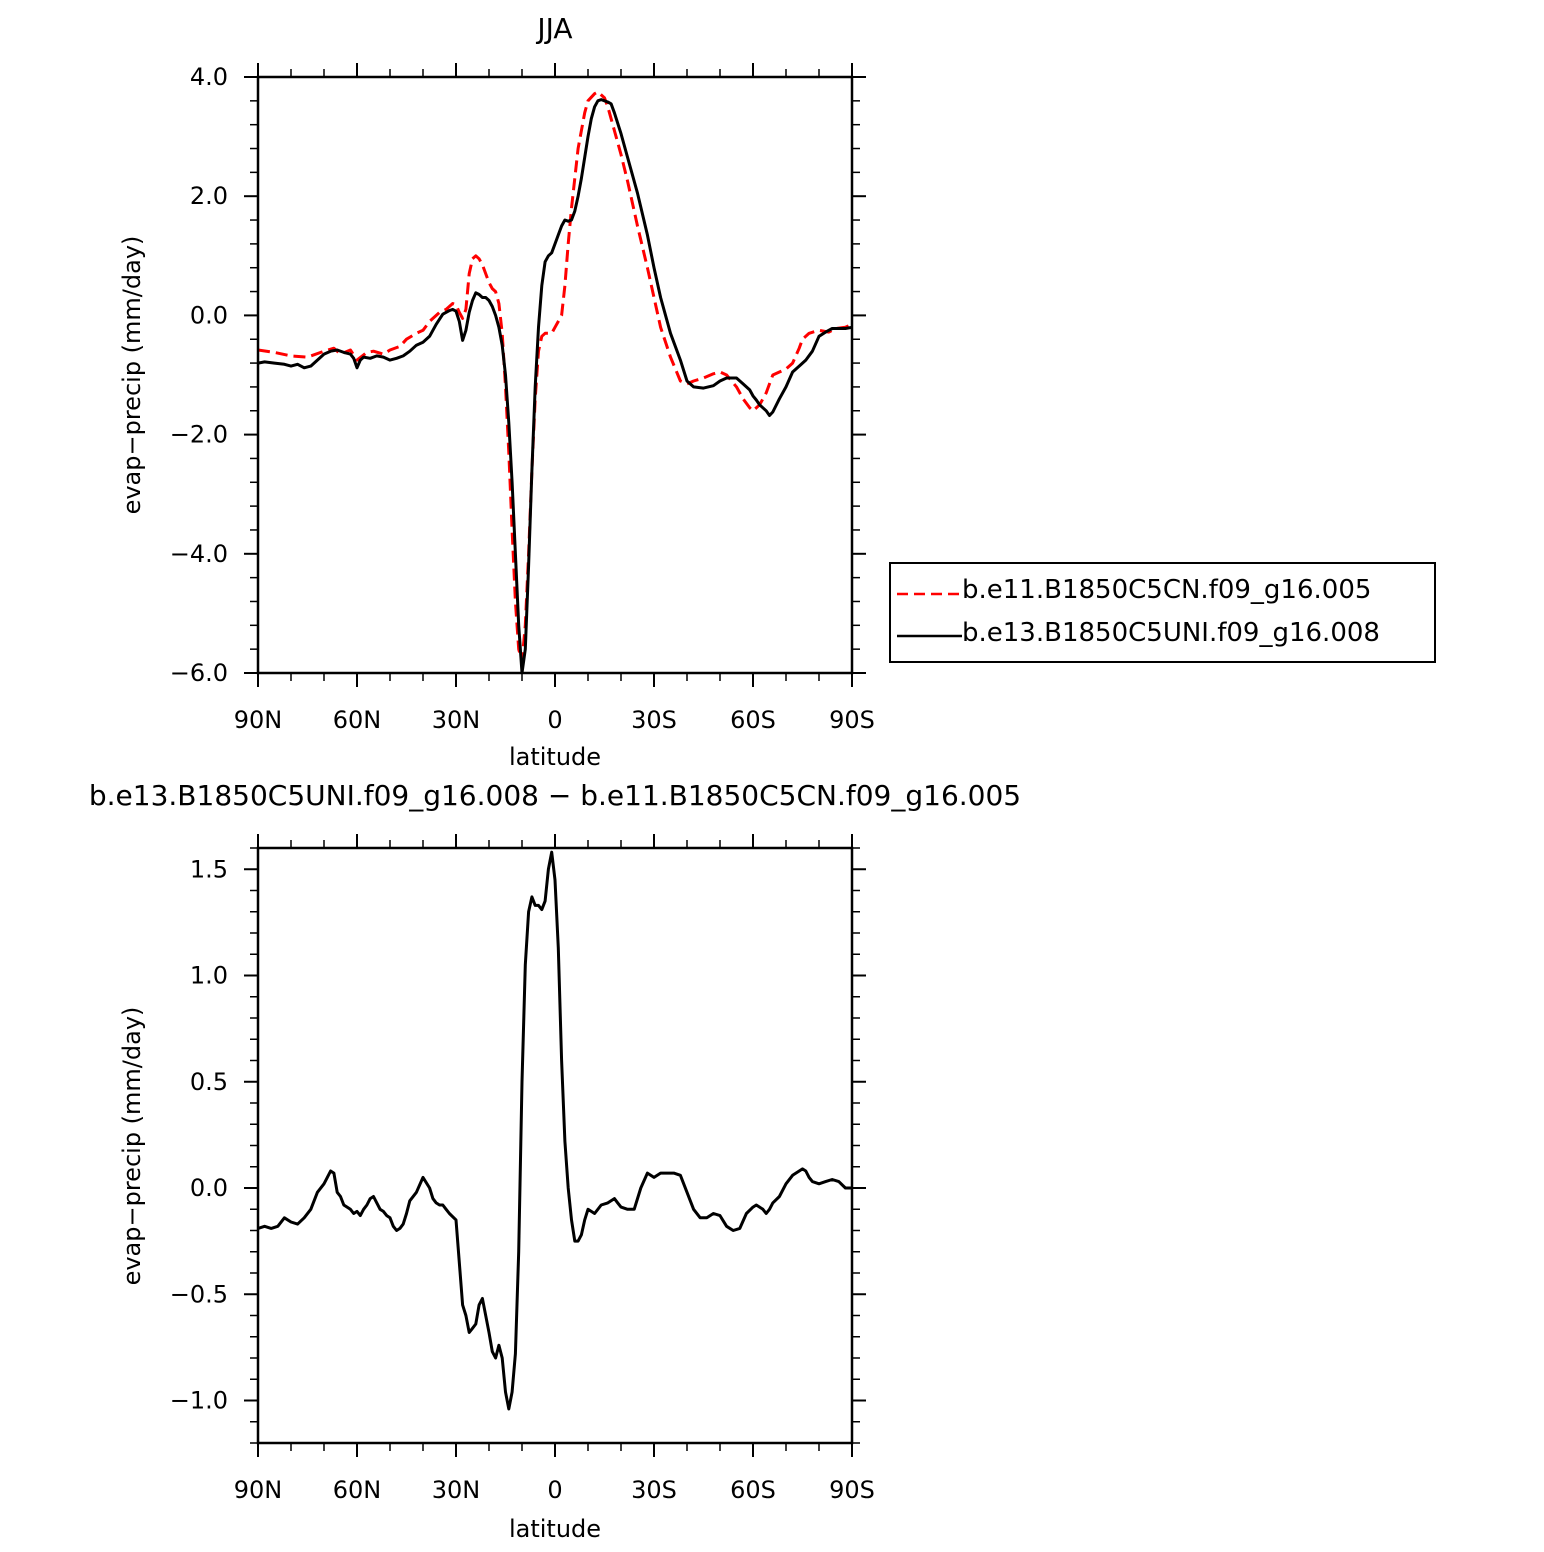  I want to click on panel-1-series, so click(555, 381).